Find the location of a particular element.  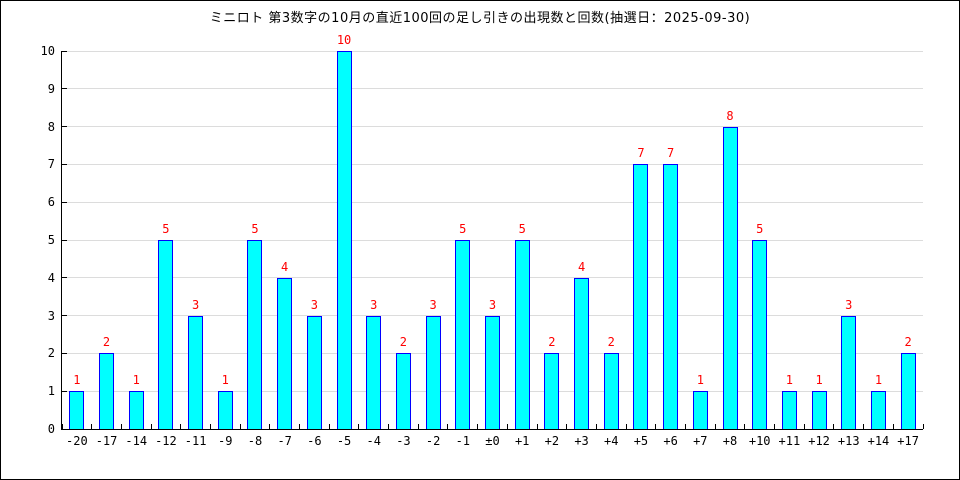

x-tick-label: -6 is located at coordinates (314, 441).